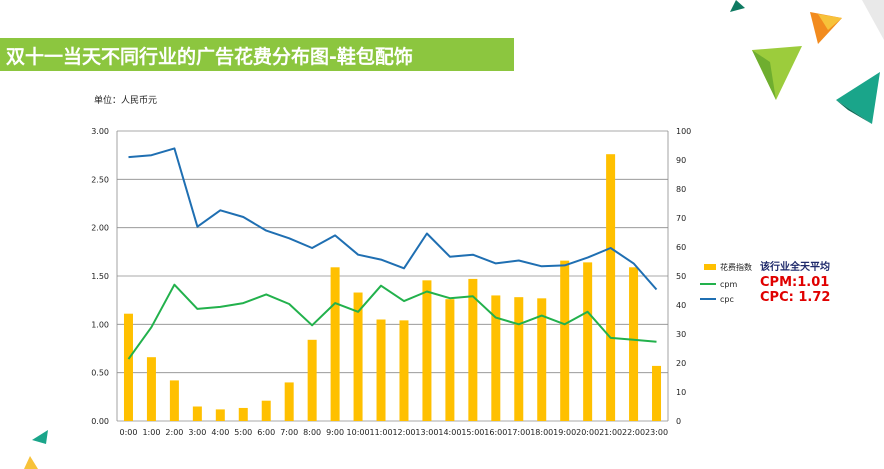 The width and height of the screenshot is (884, 469). Describe the element at coordinates (727, 299) in the screenshot. I see `legend-label-cpc: cpc` at that location.